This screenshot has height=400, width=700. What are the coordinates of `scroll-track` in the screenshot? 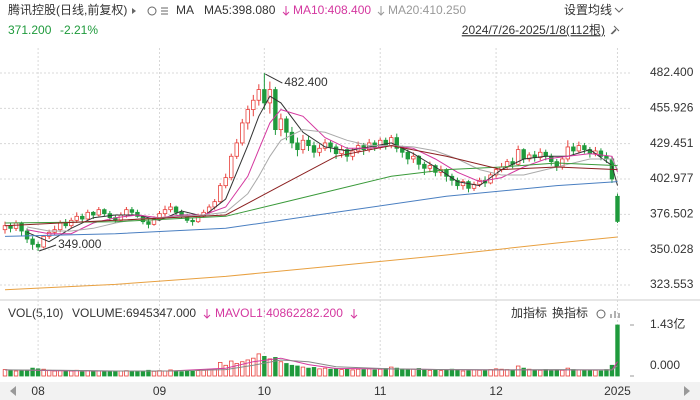 It's located at (350, 391).